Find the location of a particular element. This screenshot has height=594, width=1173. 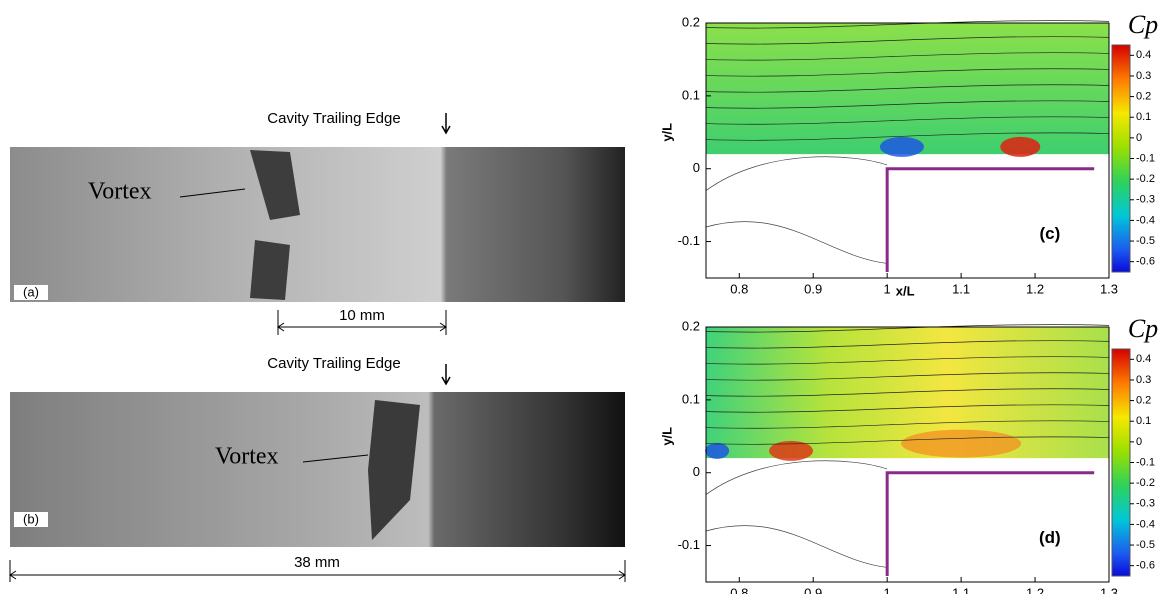

panel-label: (b) is located at coordinates (31, 518).